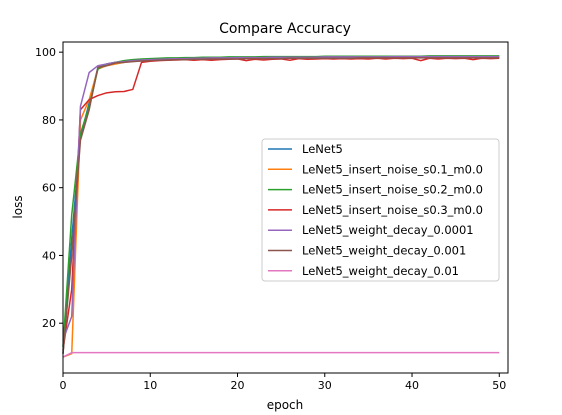  Describe the element at coordinates (283, 382) in the screenshot. I see `x-axis-ticks: 0 10 20 30 40 50` at that location.